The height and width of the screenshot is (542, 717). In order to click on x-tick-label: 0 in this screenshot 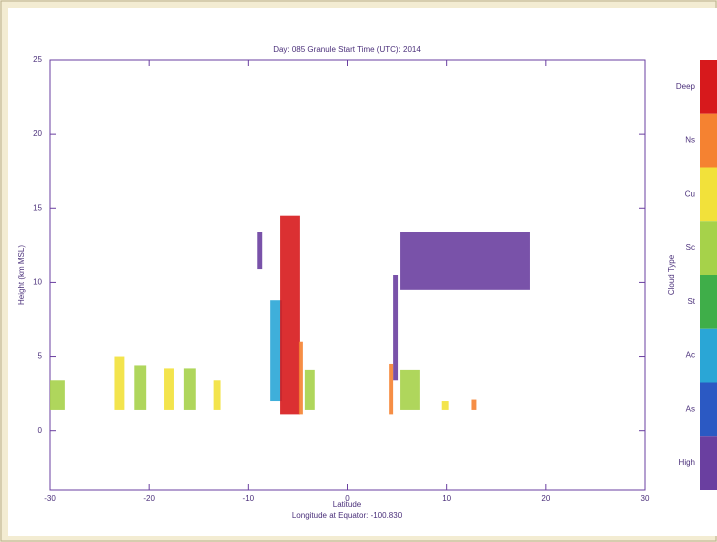, I will do `click(347, 498)`.